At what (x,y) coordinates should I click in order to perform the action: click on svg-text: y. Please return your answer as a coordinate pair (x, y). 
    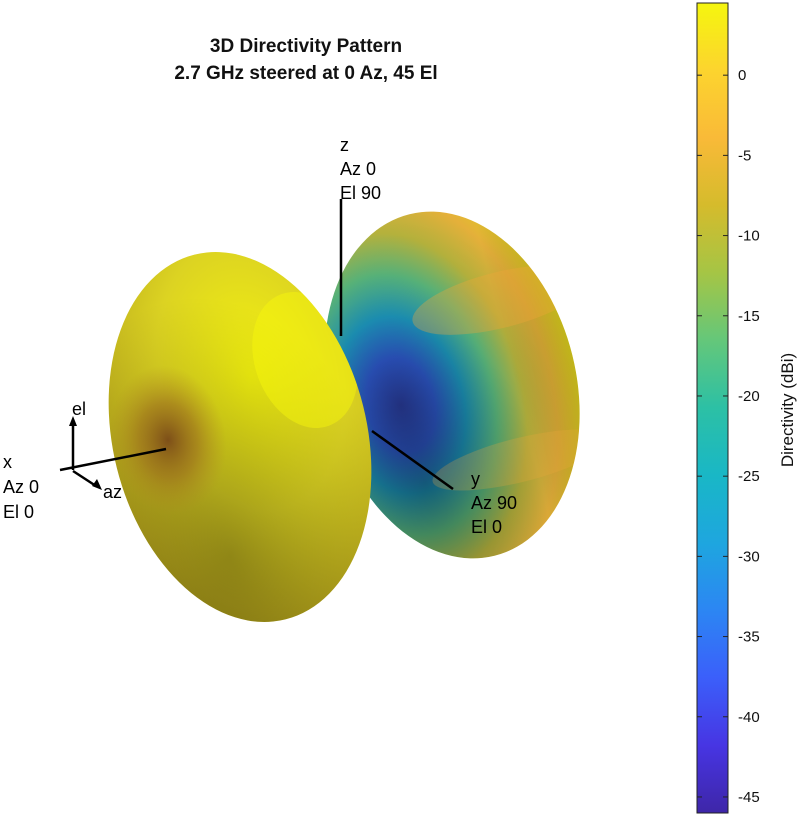
    Looking at the image, I should click on (475, 479).